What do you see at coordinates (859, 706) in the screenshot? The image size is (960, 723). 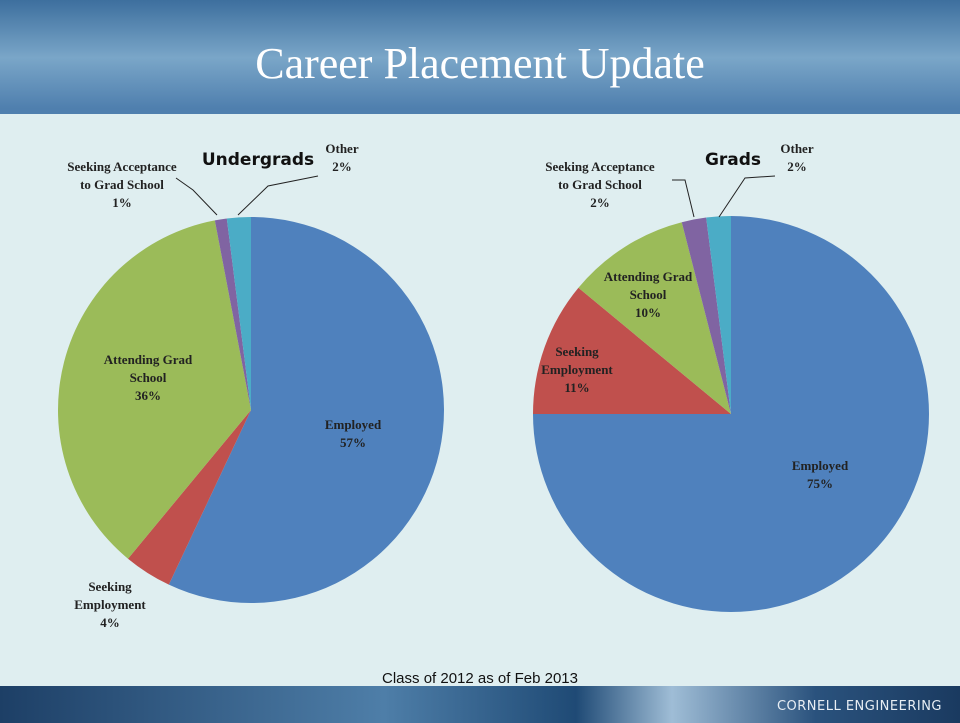 I see `brand: CORNELL ENGINEERING` at bounding box center [859, 706].